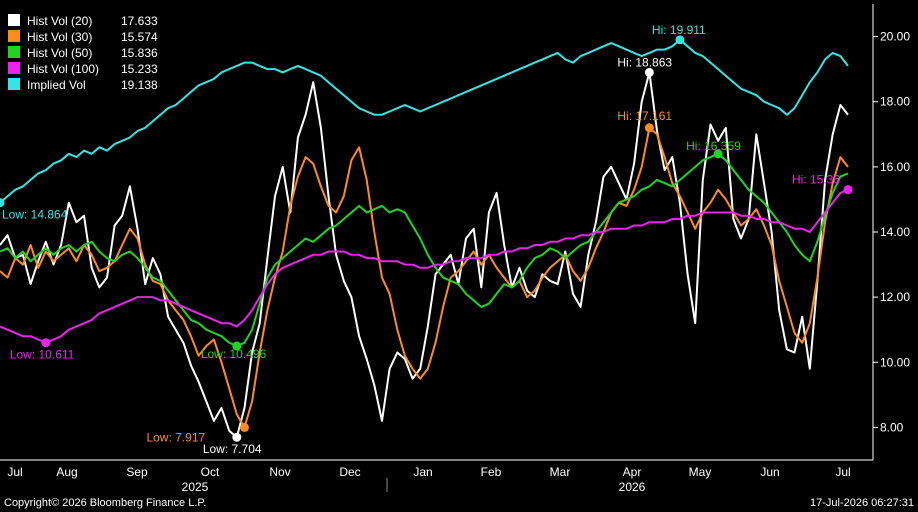 This screenshot has width=918, height=512. I want to click on x-month-label: Mar, so click(560, 472).